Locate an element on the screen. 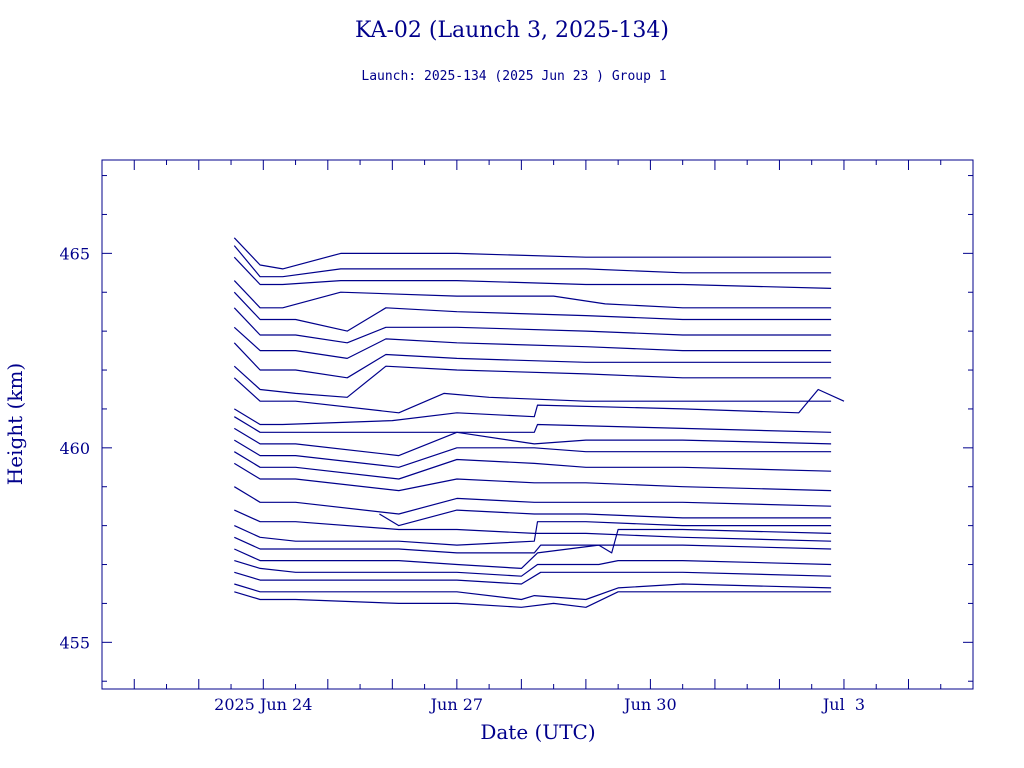  chart-title: KA-02 (Launch 3, 2025-134) is located at coordinates (512, 30).